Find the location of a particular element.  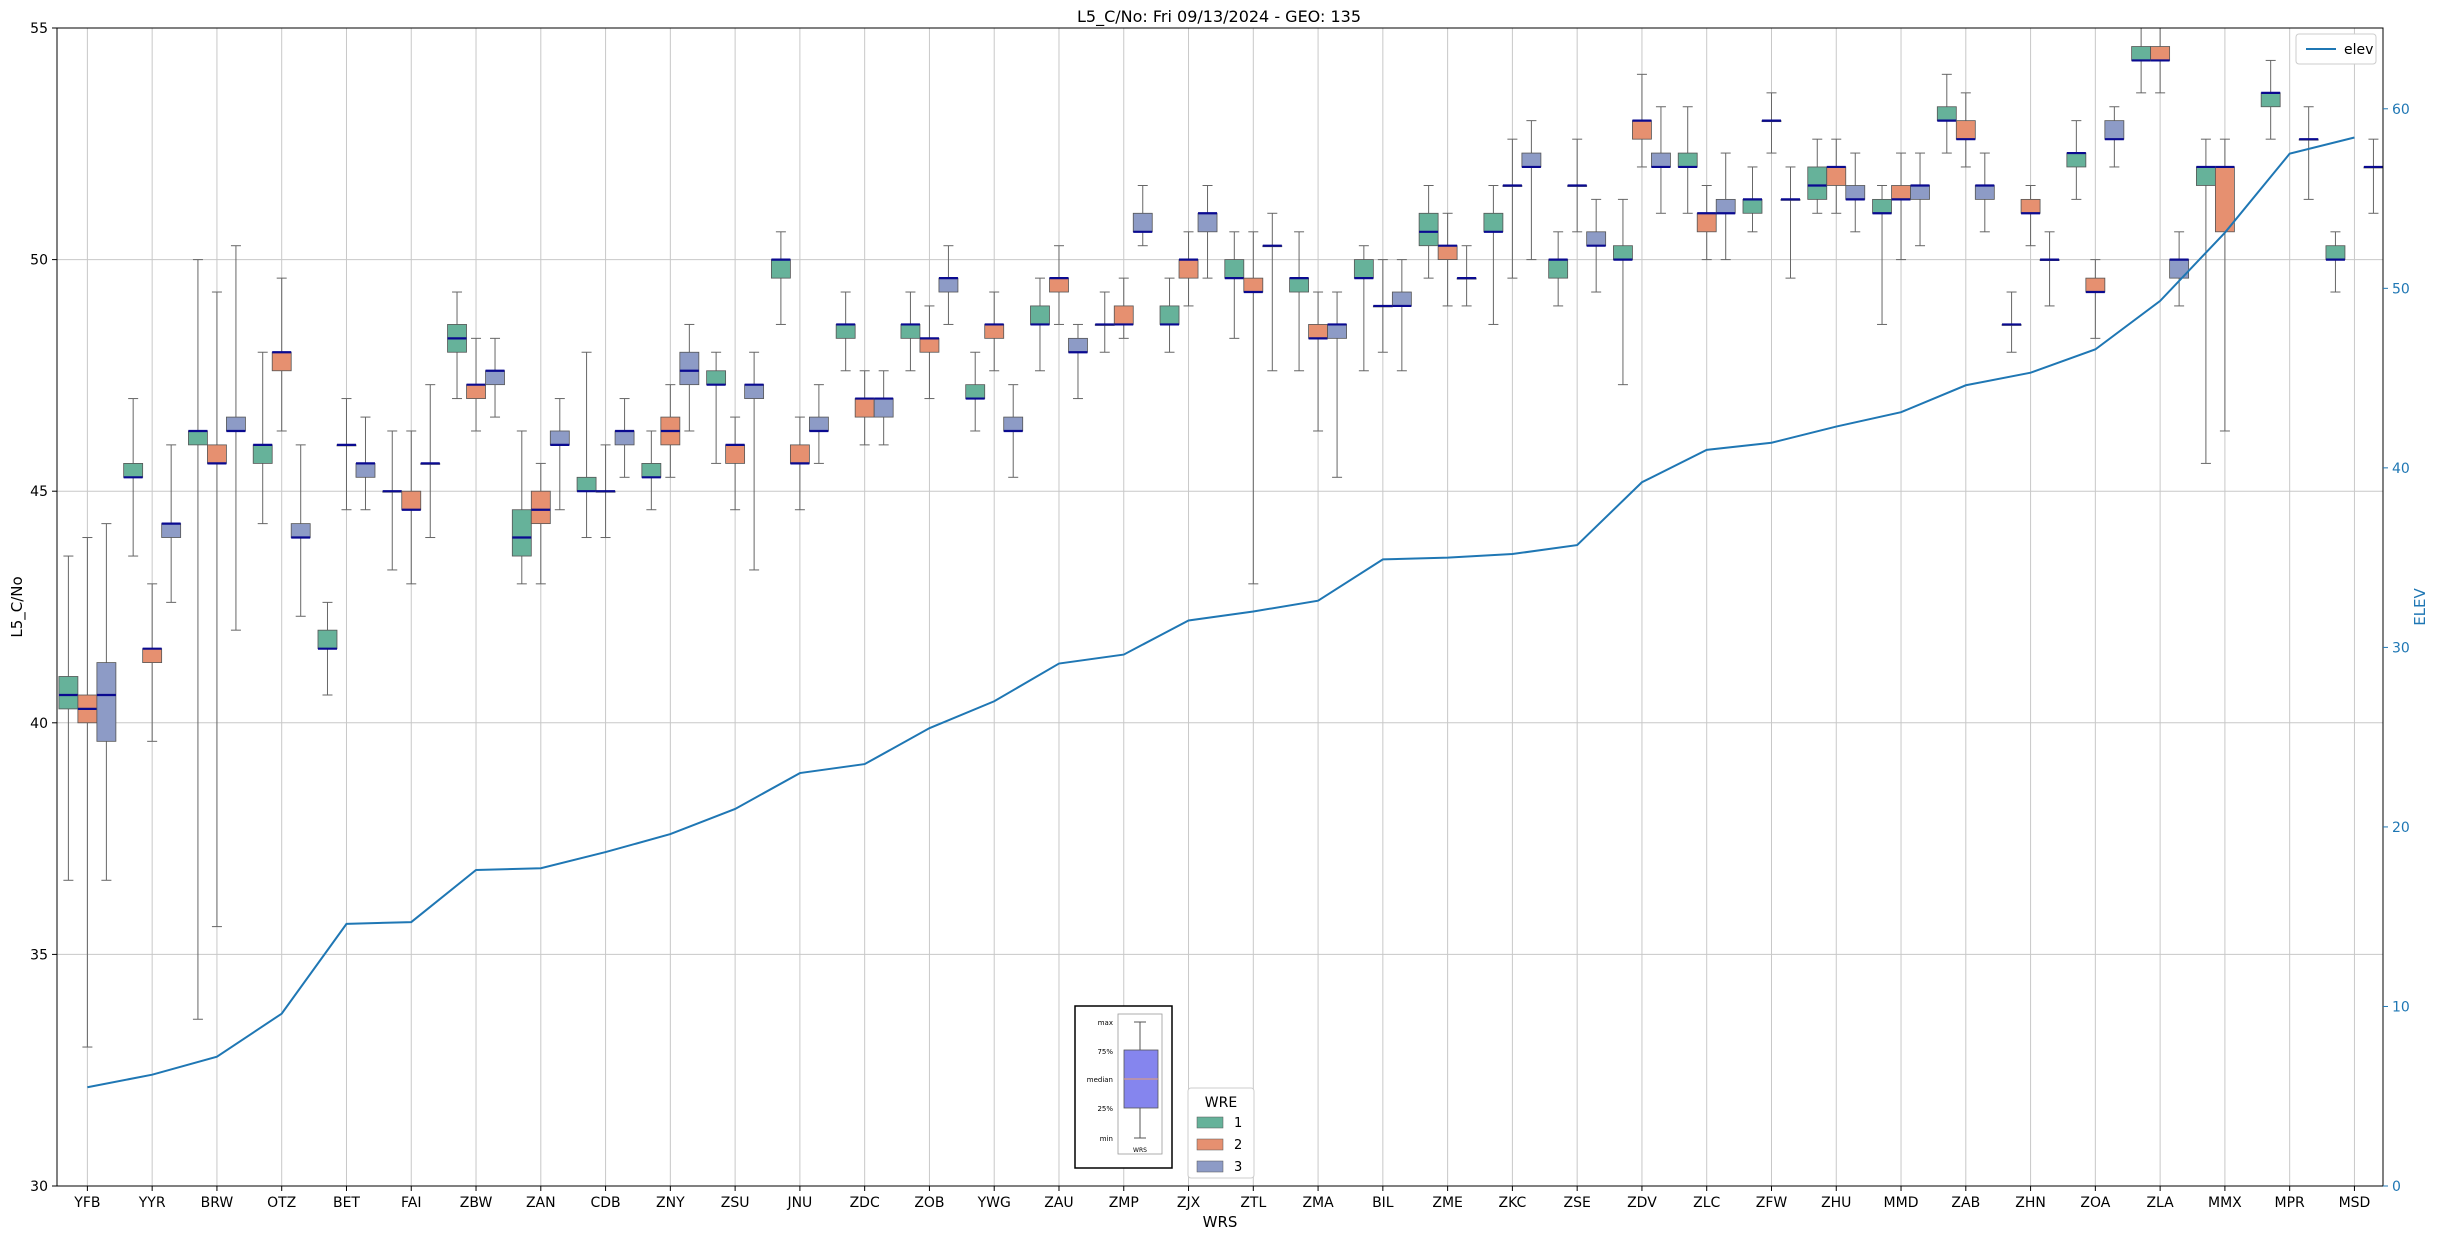

x-tick-label: BRW is located at coordinates (217, 1203).